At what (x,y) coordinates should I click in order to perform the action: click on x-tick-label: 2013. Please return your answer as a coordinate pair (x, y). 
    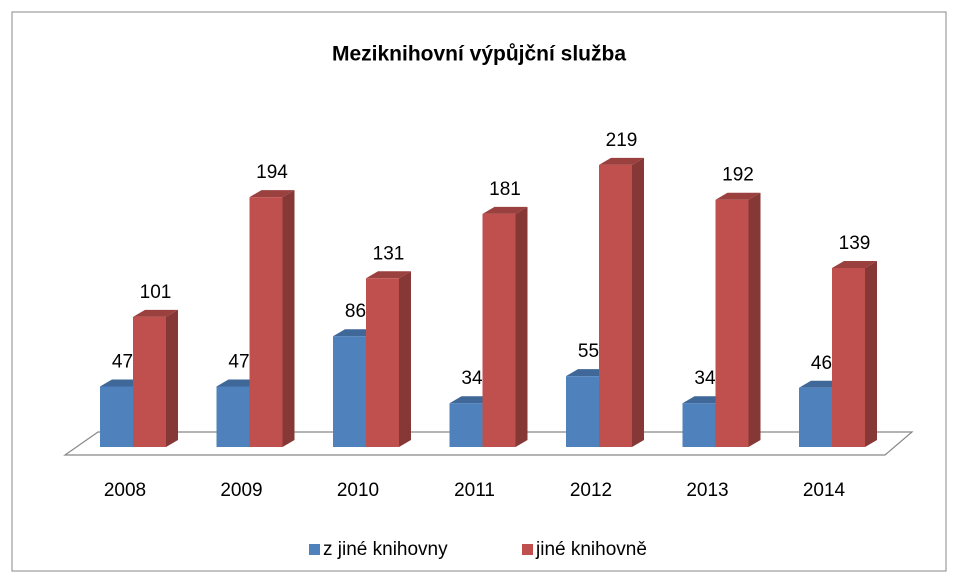
    Looking at the image, I should click on (707, 490).